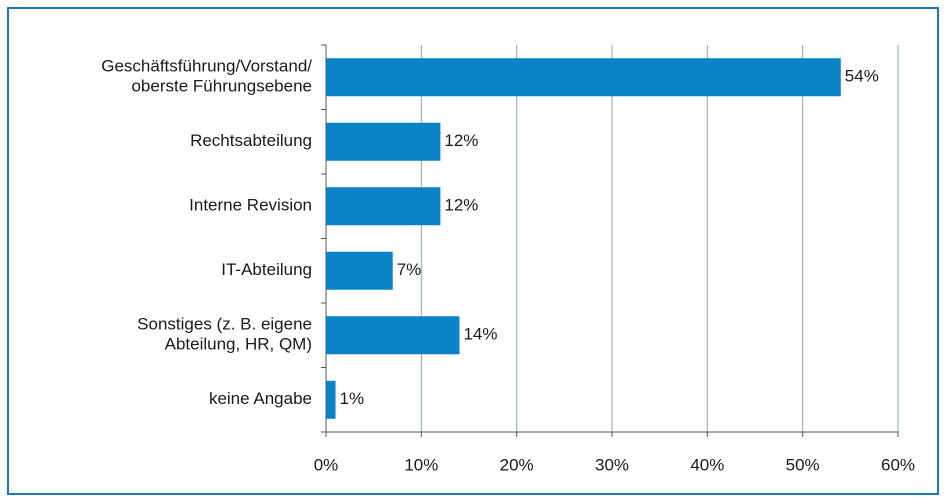  Describe the element at coordinates (251, 140) in the screenshot. I see `y-tick-label: Rechtsabteilung` at that location.